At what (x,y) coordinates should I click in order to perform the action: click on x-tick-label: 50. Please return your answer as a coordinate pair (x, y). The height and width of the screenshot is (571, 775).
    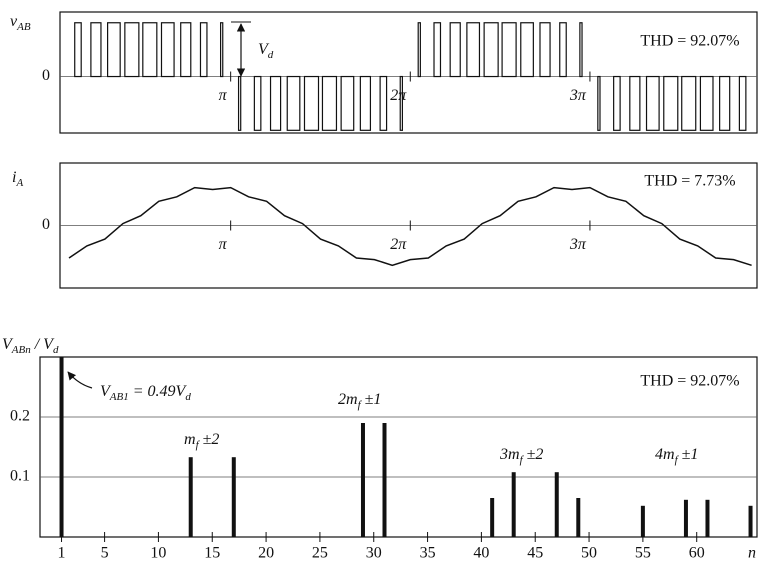
    Looking at the image, I should click on (589, 553).